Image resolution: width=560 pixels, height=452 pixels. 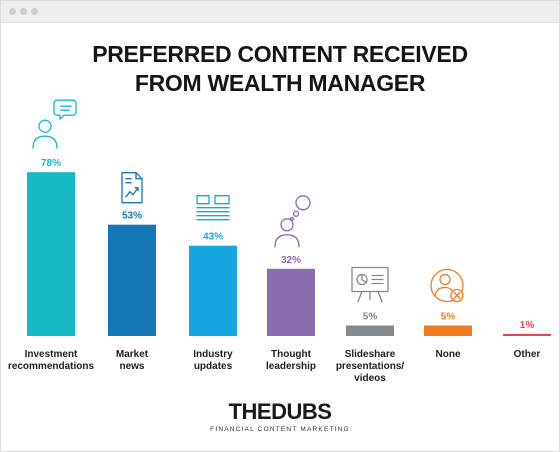 I want to click on window-close-dot, so click(x=12, y=11).